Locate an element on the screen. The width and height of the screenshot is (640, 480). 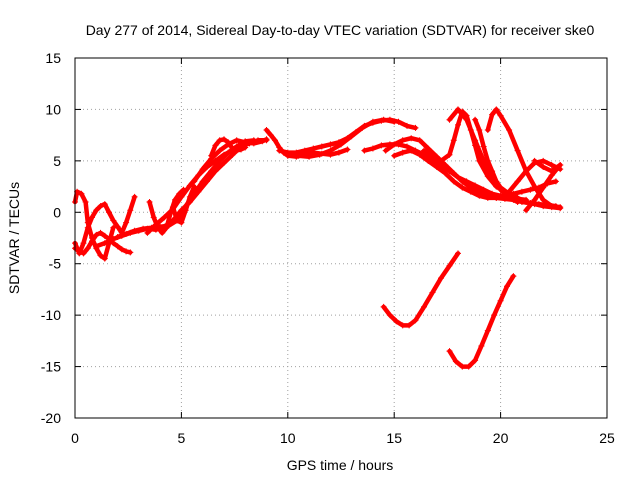
y-tick-label: -15 is located at coordinates (51, 367).